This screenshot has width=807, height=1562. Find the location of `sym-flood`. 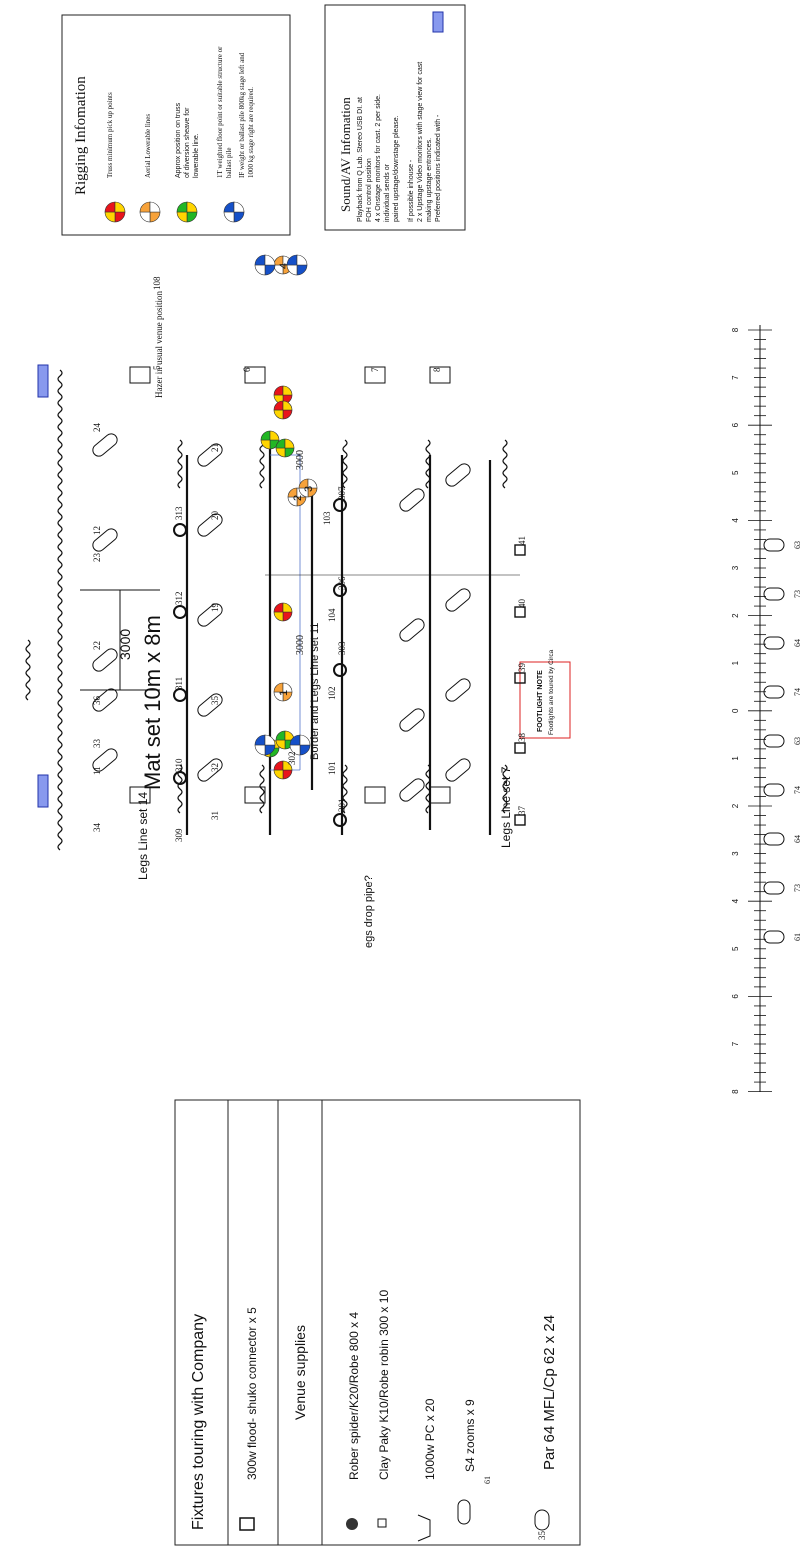

sym-flood is located at coordinates (247, 1524).